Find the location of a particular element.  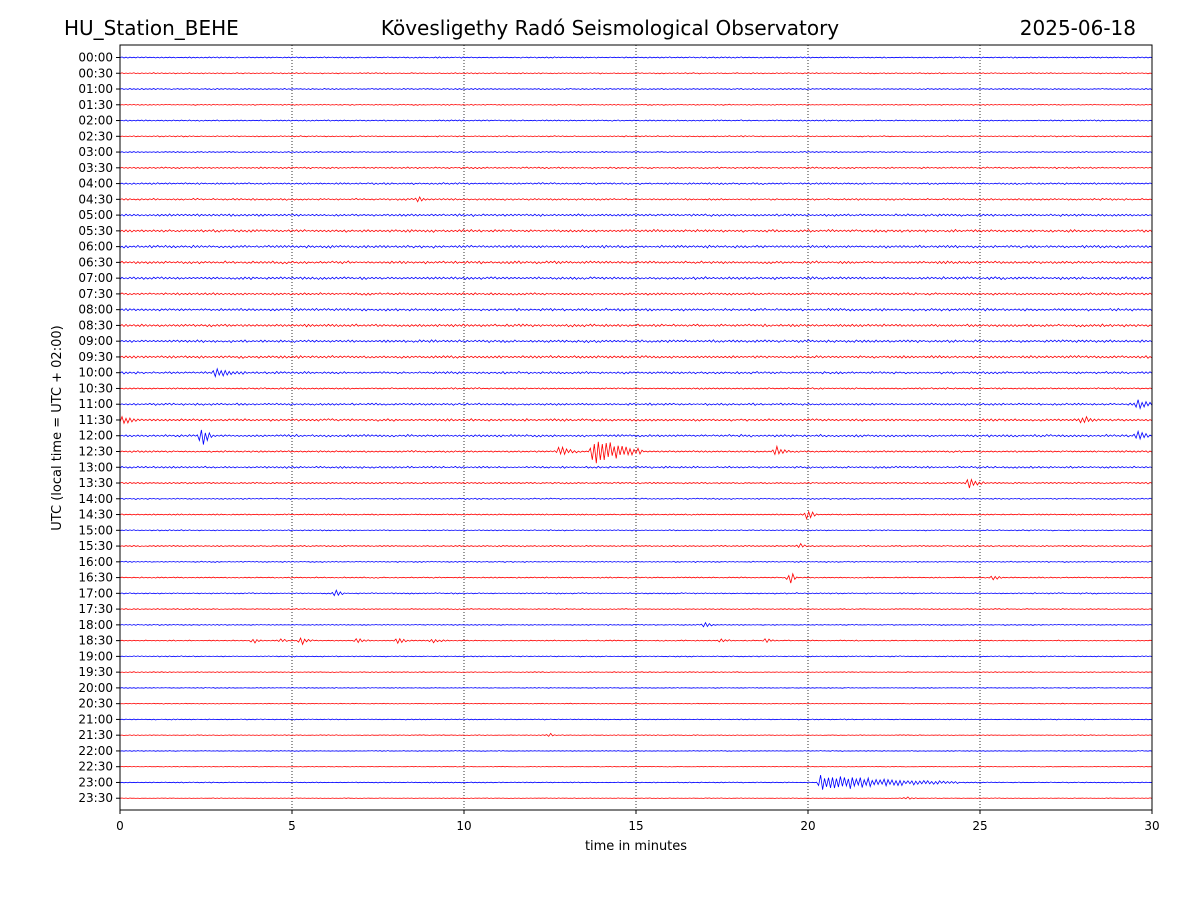

y-tick-label: 06:30 is located at coordinates (95, 262).